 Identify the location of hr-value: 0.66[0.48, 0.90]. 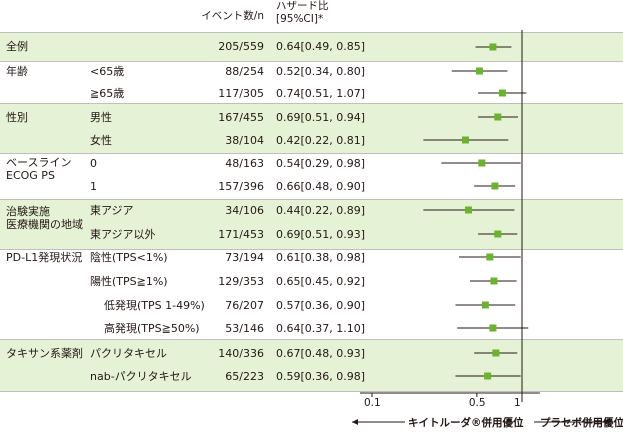
(321, 186).